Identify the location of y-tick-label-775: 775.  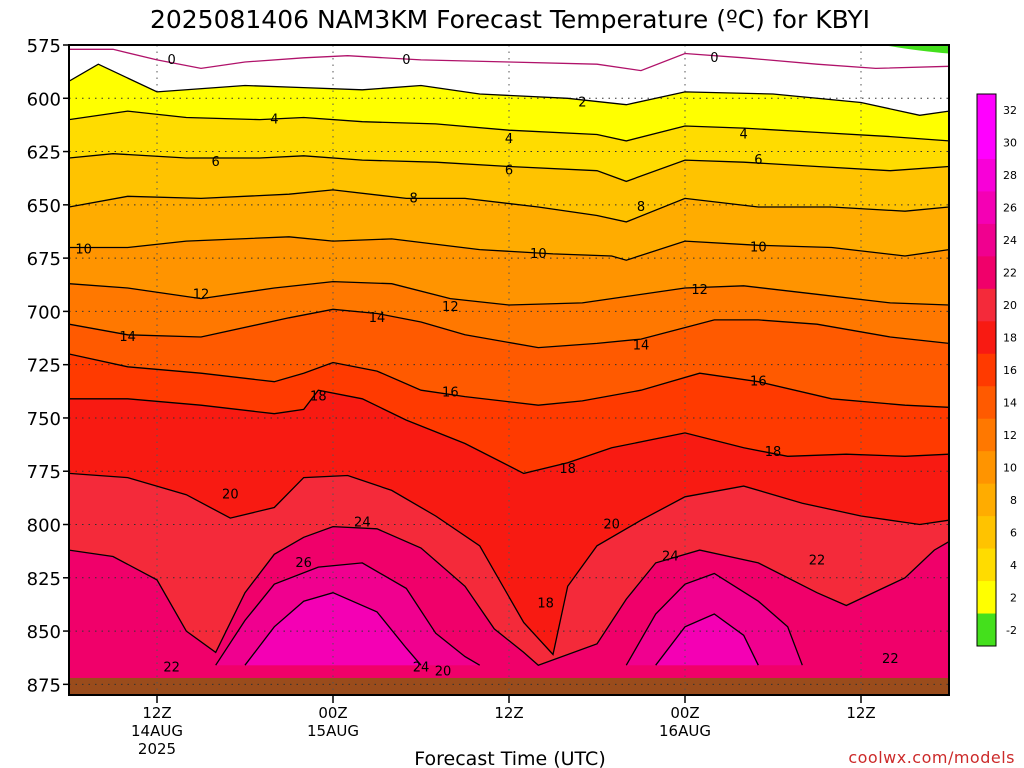
(44, 472).